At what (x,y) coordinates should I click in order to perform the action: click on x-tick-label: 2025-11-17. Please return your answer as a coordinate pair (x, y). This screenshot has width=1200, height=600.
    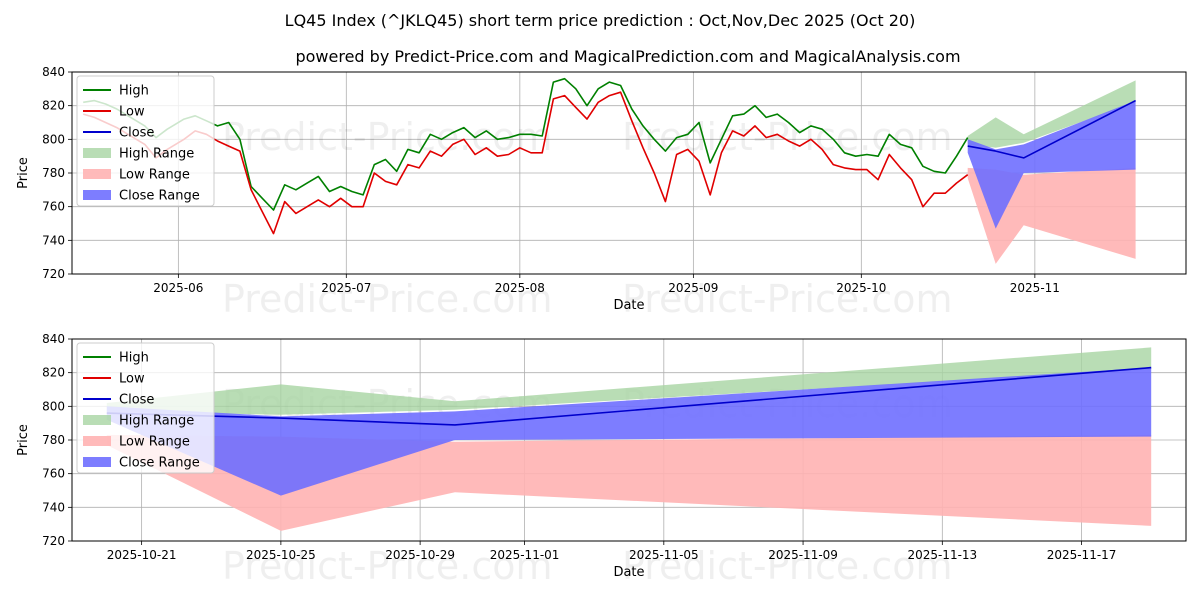
    Looking at the image, I should click on (1082, 555).